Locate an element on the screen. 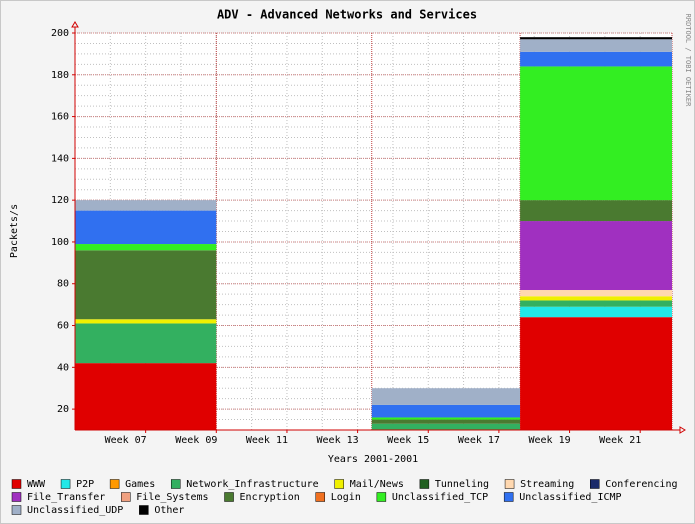 The width and height of the screenshot is (695, 524). y-axis-label: Packets/s is located at coordinates (14, 231).